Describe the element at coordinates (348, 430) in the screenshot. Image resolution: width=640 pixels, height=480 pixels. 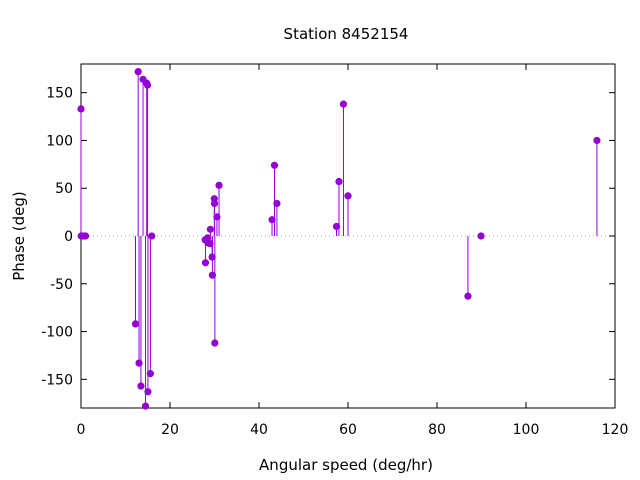
I see `x-tick-label: 60` at that location.